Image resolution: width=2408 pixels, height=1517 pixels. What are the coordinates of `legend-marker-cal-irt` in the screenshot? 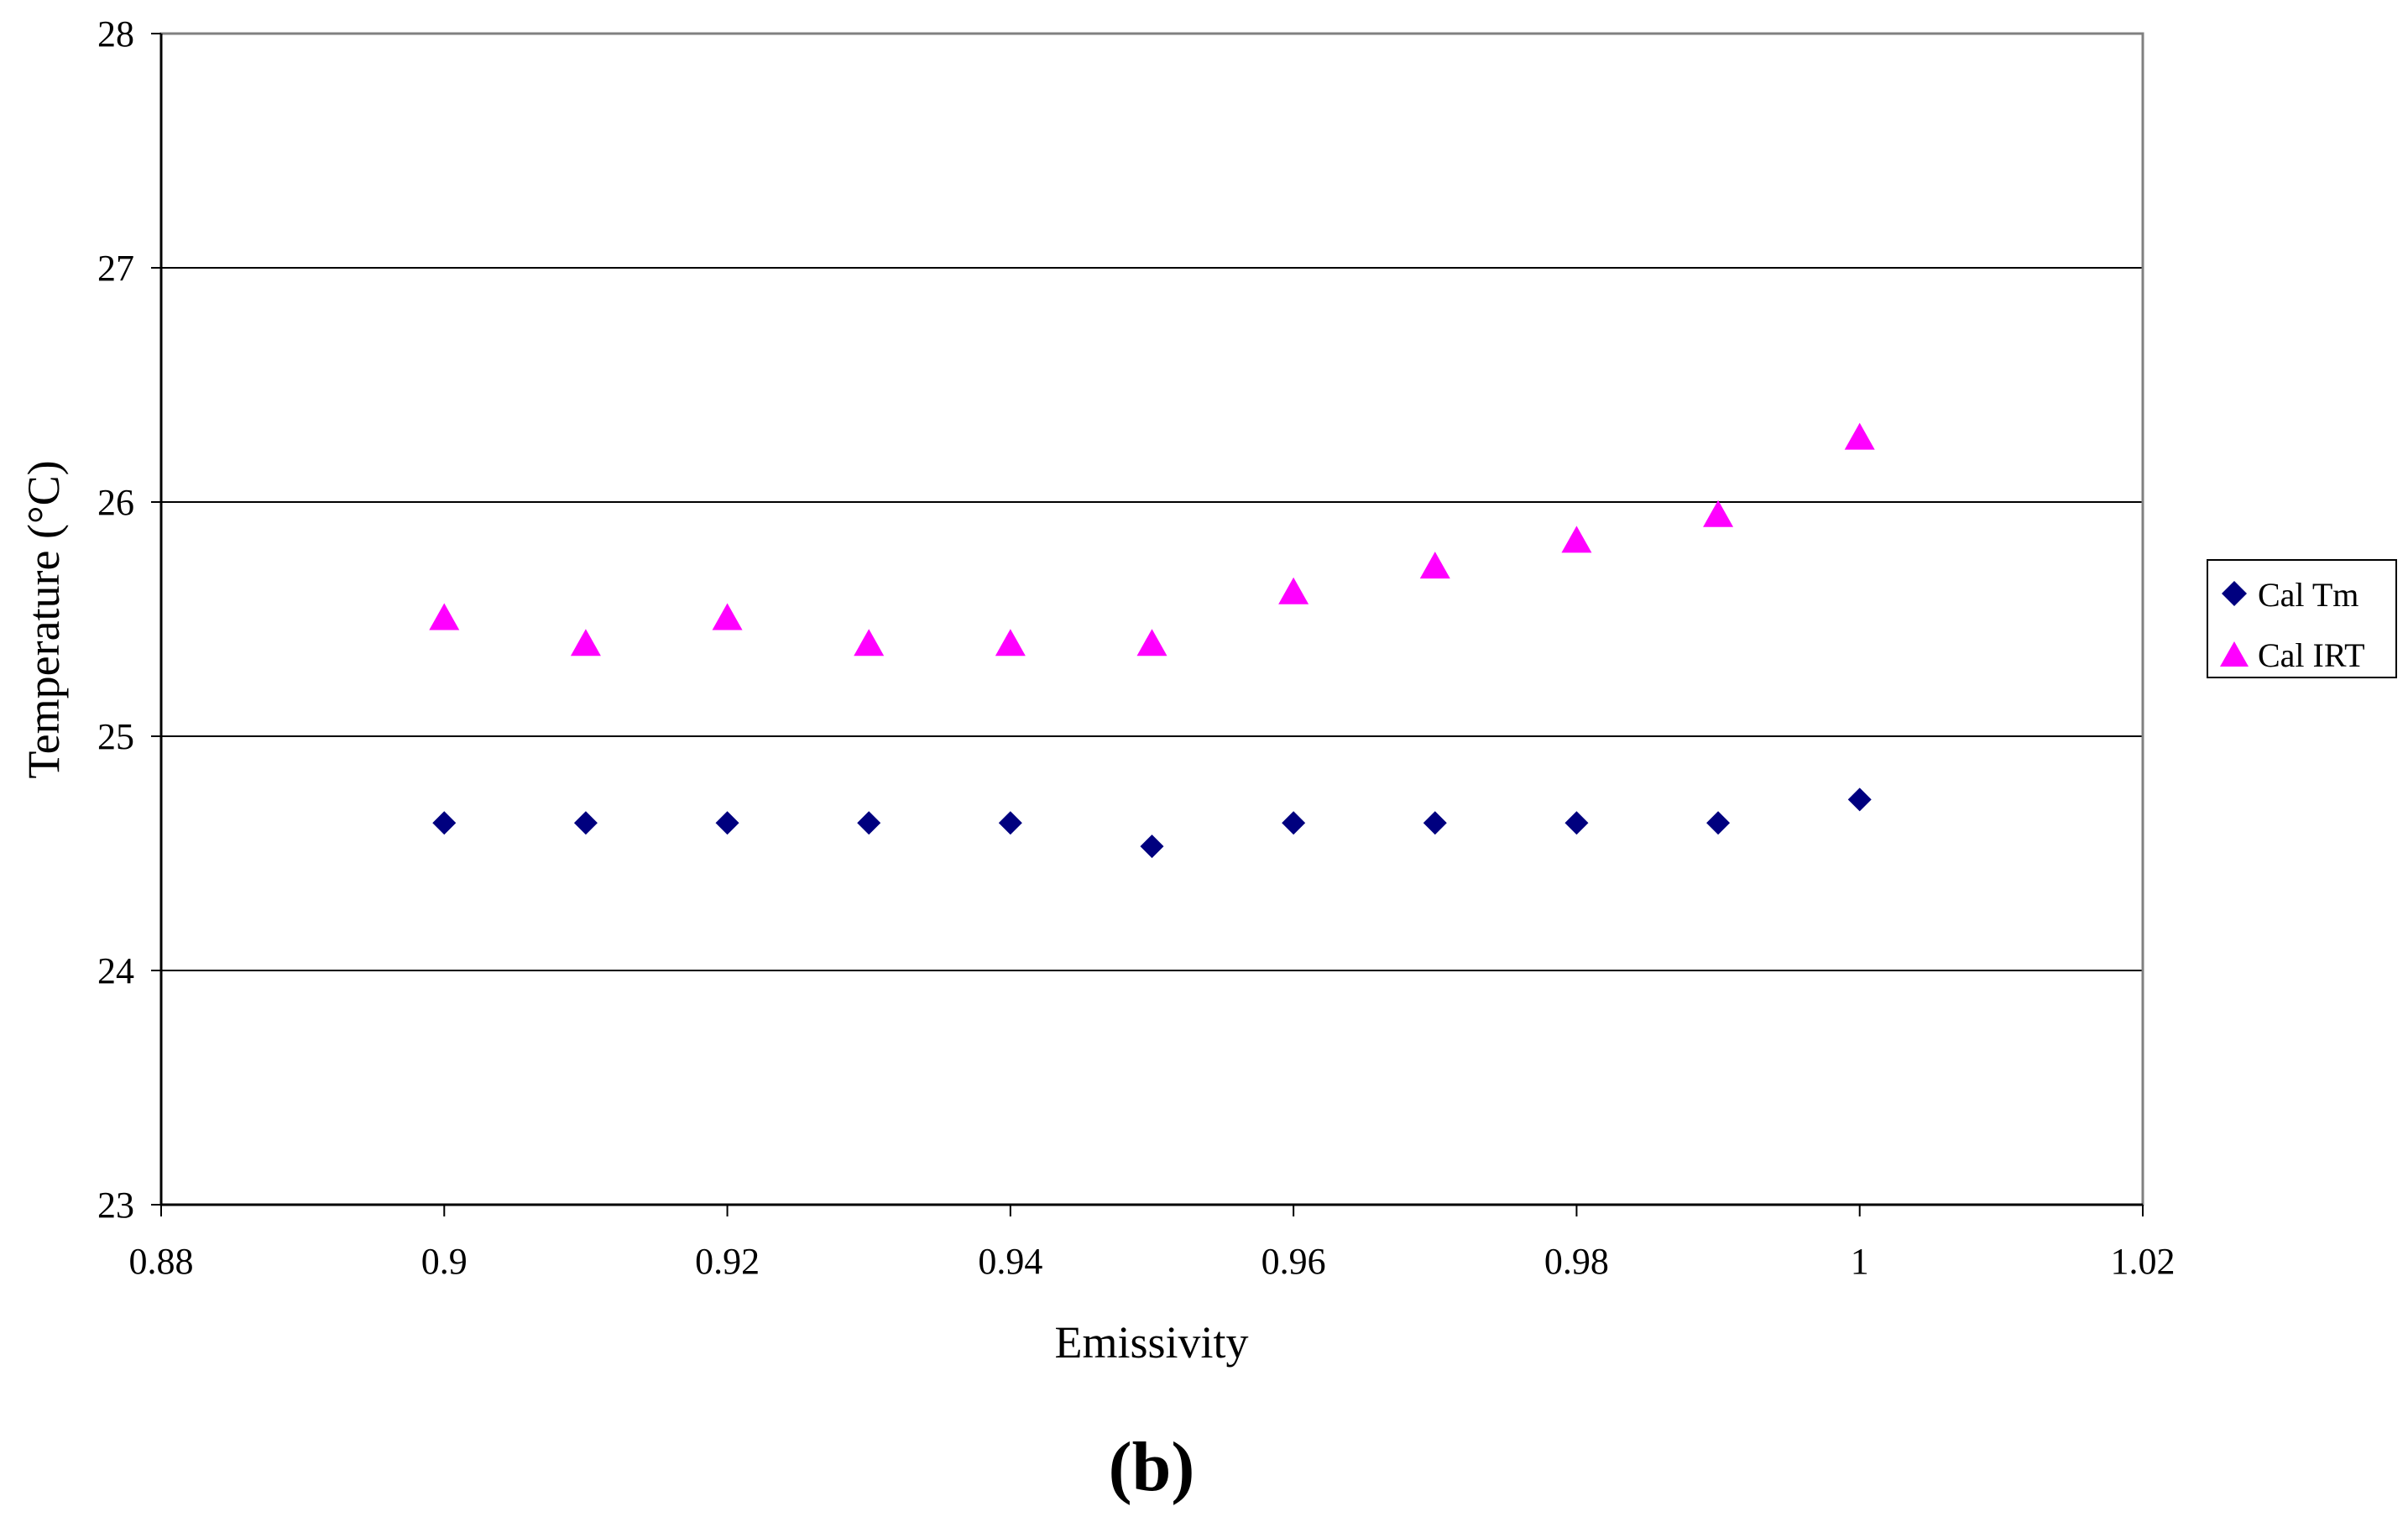 It's located at (2234, 654).